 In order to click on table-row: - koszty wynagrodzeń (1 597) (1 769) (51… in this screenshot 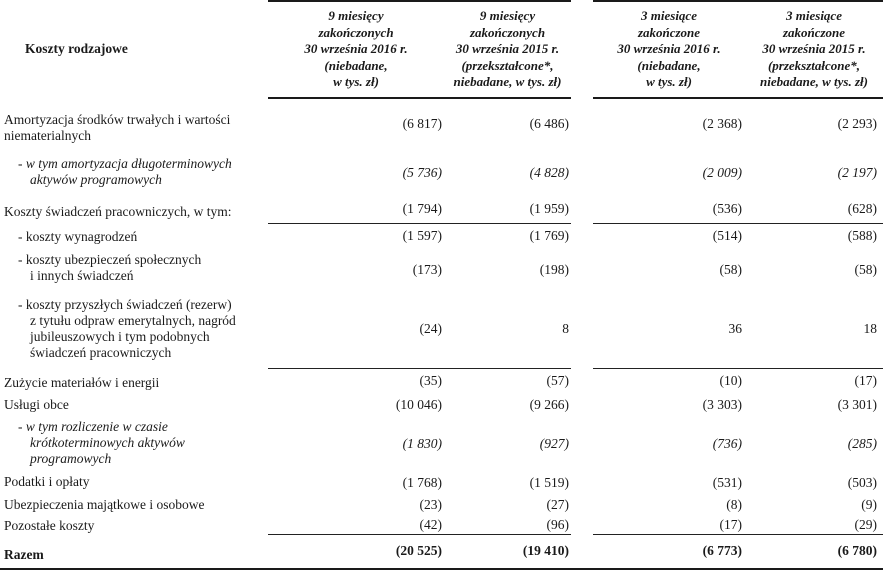, I will do `click(441, 236)`.